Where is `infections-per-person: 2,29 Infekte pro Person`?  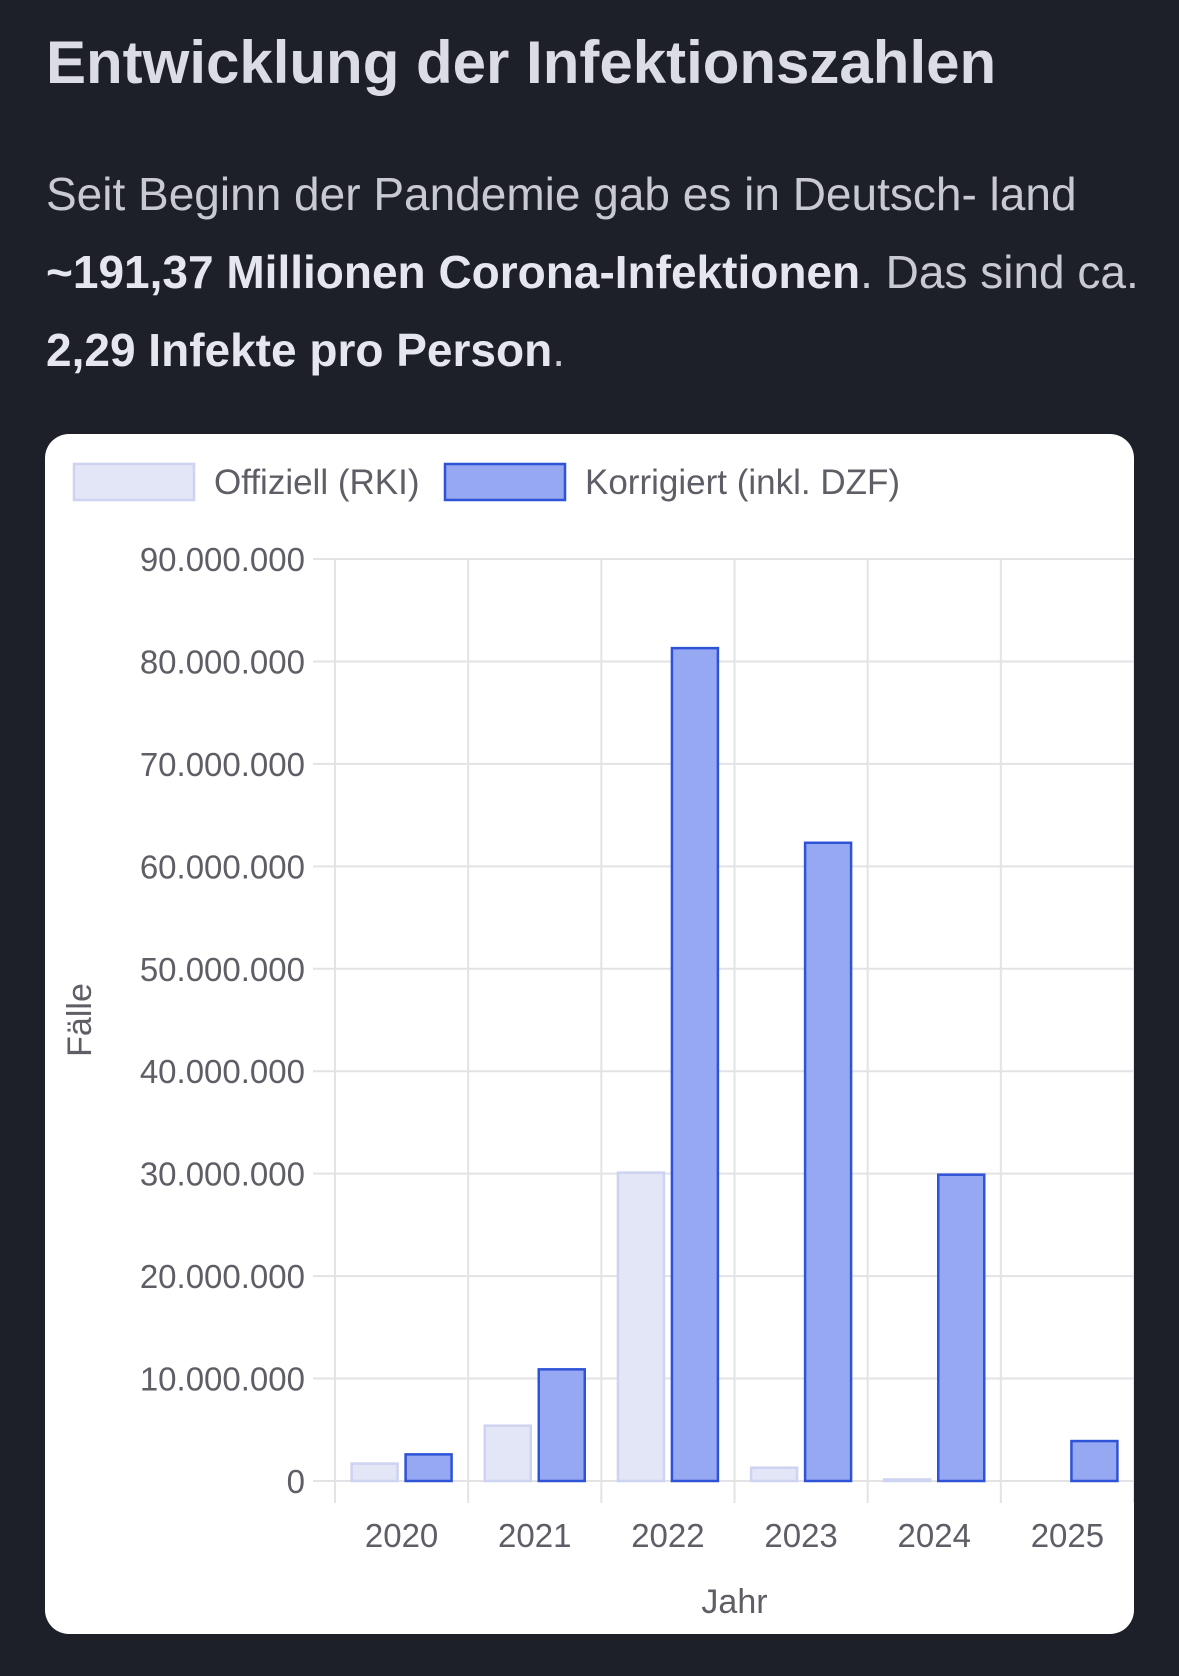 infections-per-person: 2,29 Infekte pro Person is located at coordinates (299, 350).